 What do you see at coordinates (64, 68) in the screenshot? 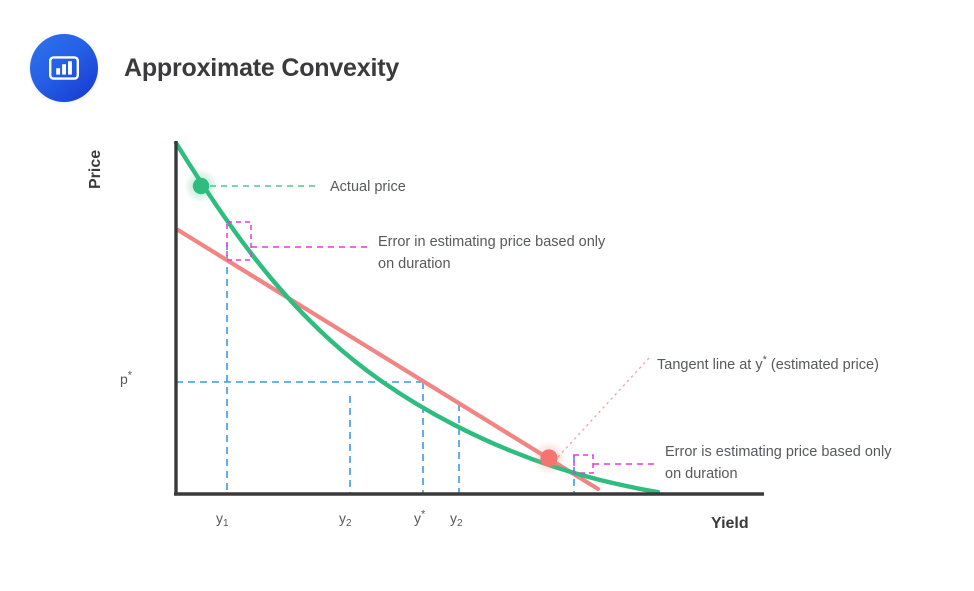
I see `bar-chart-icon` at bounding box center [64, 68].